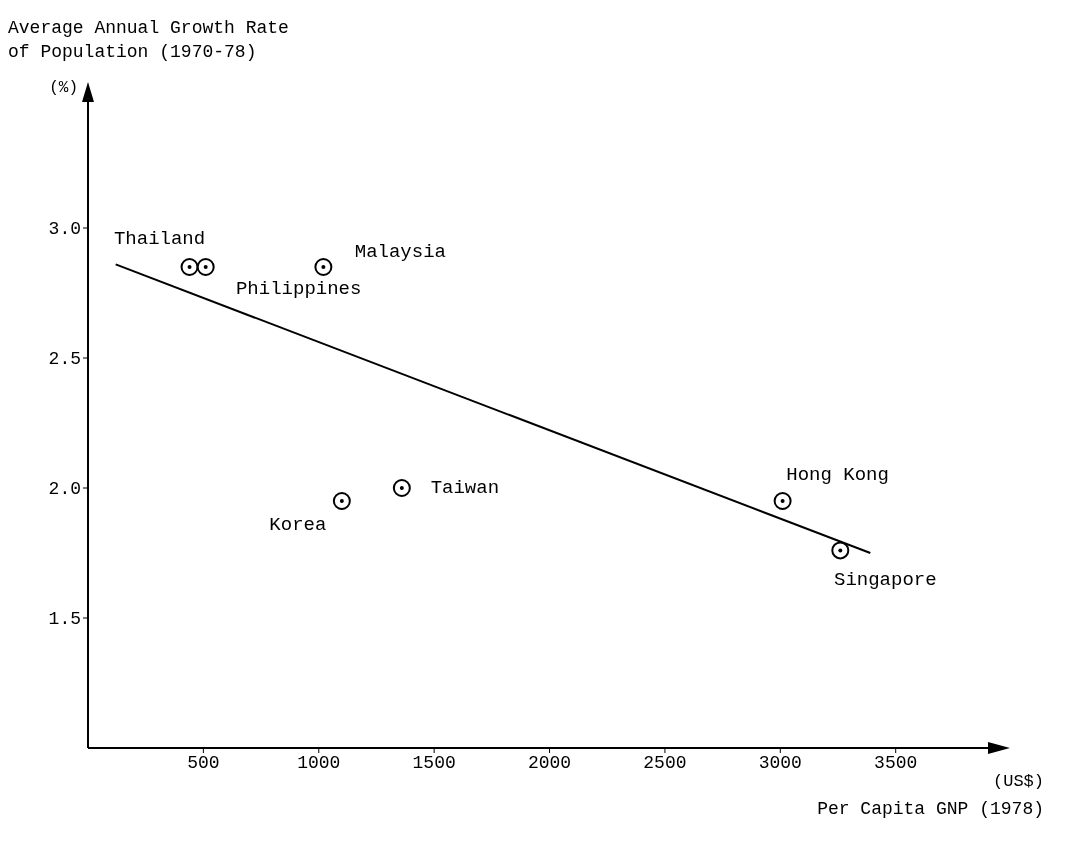 The height and width of the screenshot is (865, 1069). What do you see at coordinates (896, 762) in the screenshot?
I see `x-tick-label: 3500` at bounding box center [896, 762].